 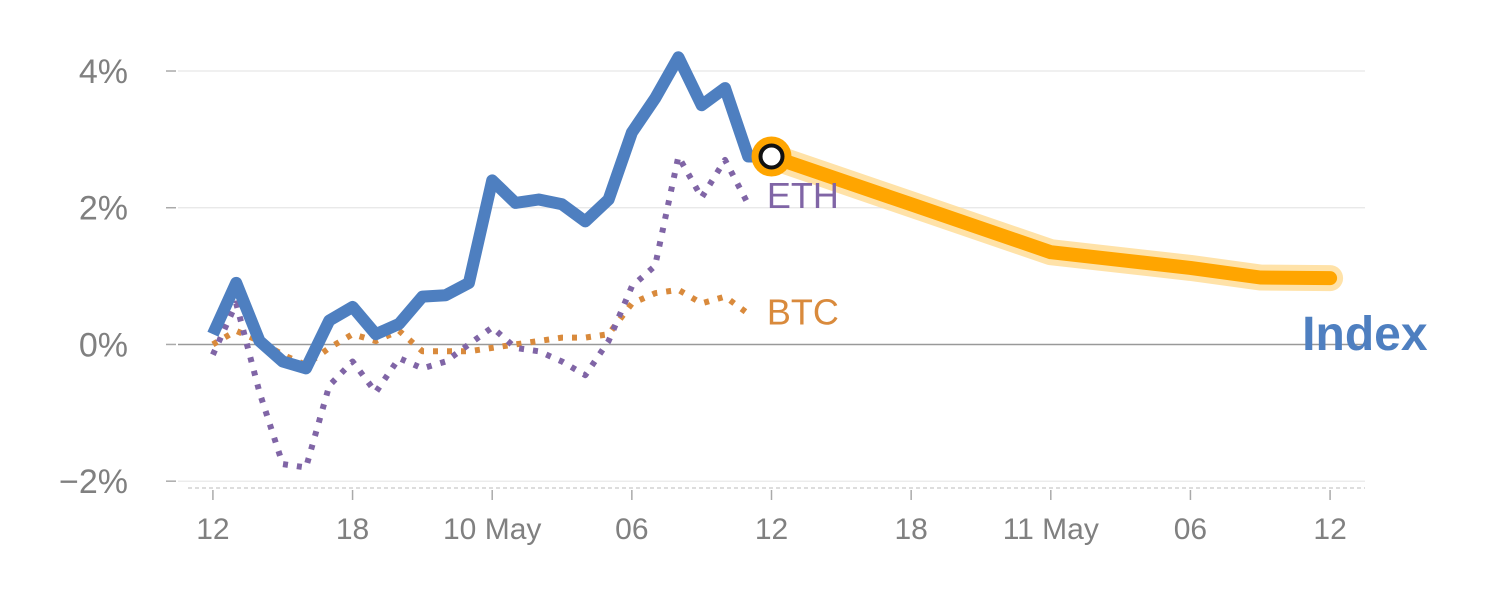 What do you see at coordinates (1051, 529) in the screenshot?
I see `x-tick-label: 11 May` at bounding box center [1051, 529].